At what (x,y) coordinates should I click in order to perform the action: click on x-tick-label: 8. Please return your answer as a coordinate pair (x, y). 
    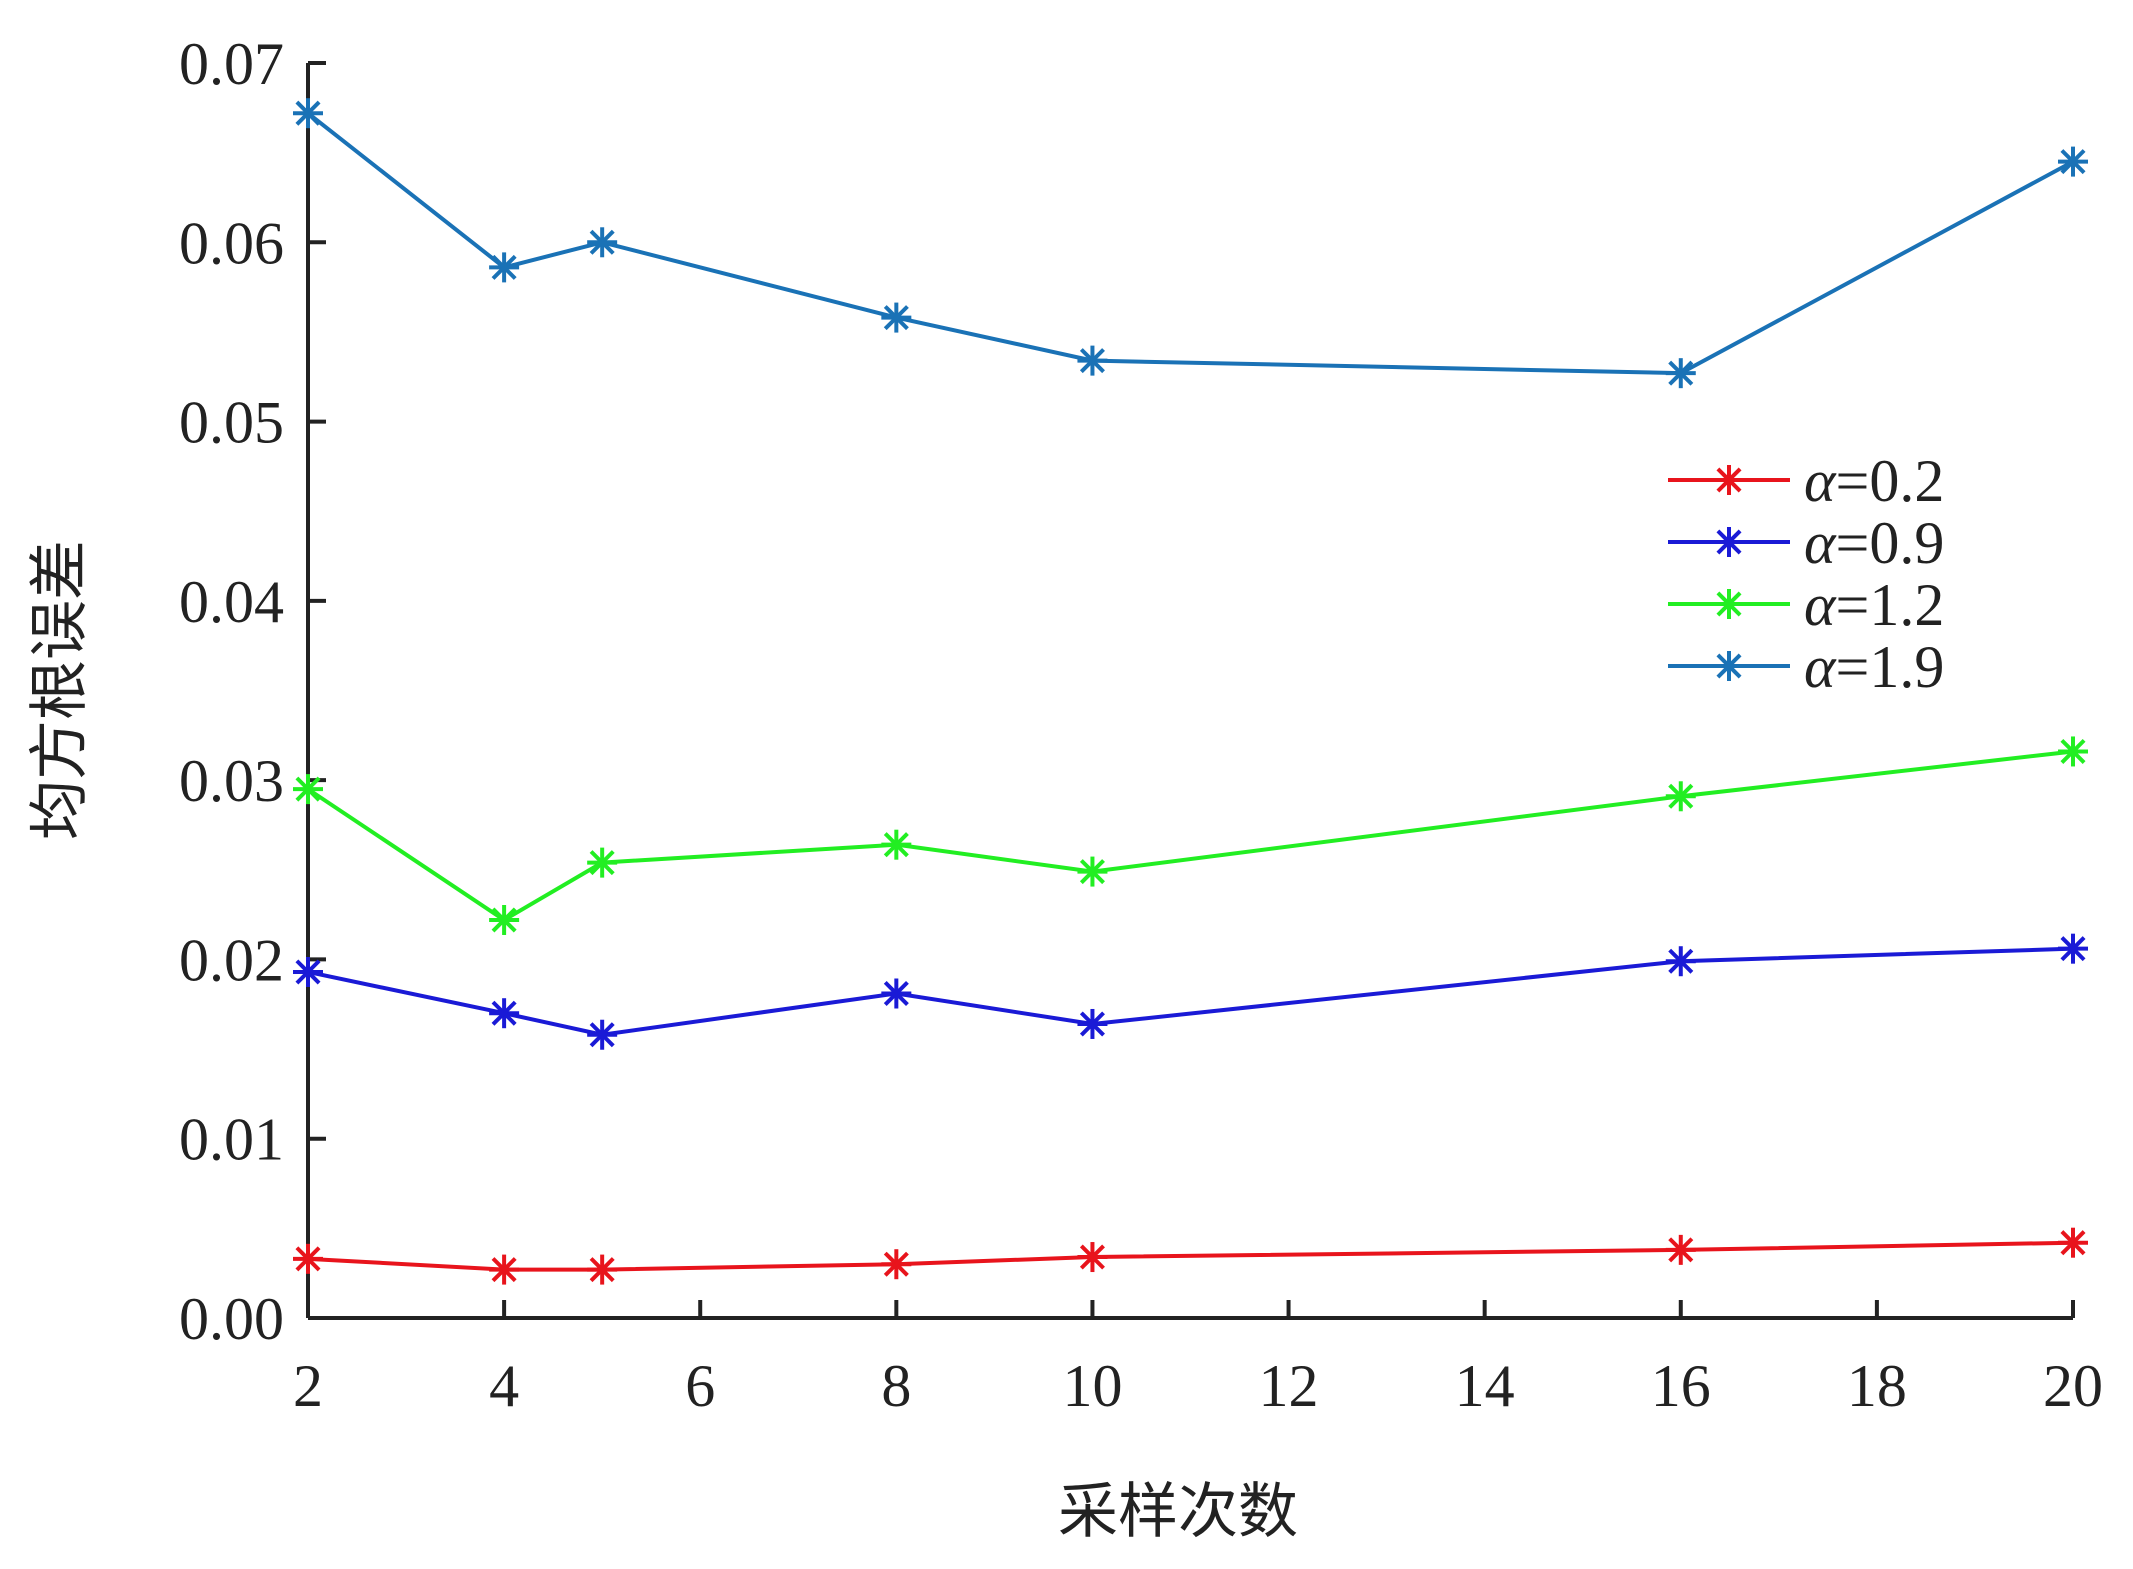
    Looking at the image, I should click on (896, 1386).